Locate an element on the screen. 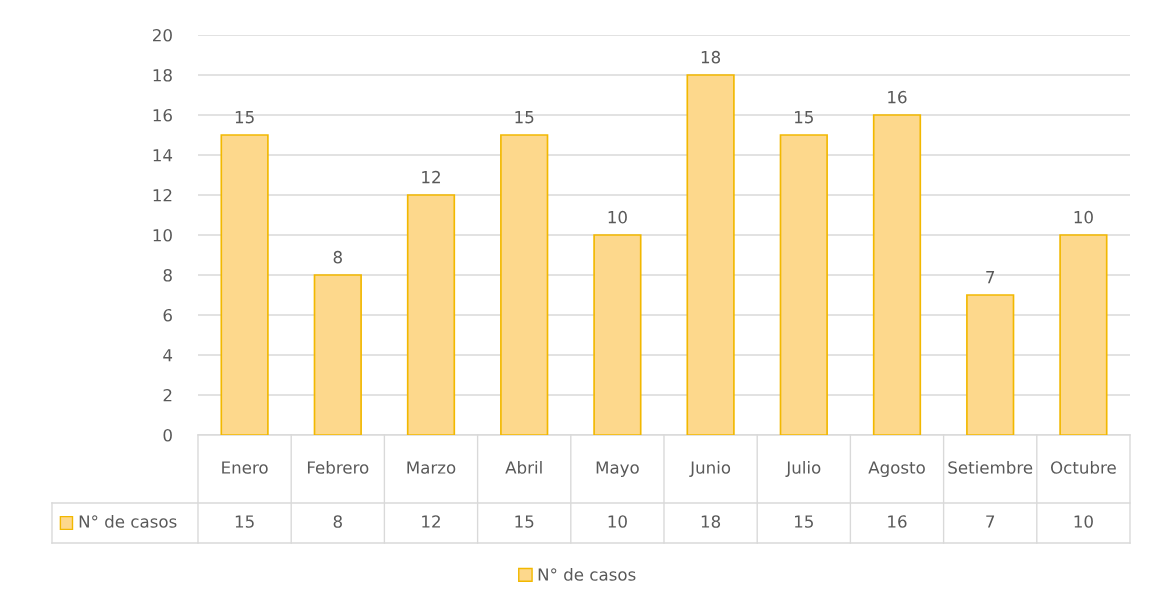 This screenshot has height=610, width=1155. text: 16 is located at coordinates (897, 521).